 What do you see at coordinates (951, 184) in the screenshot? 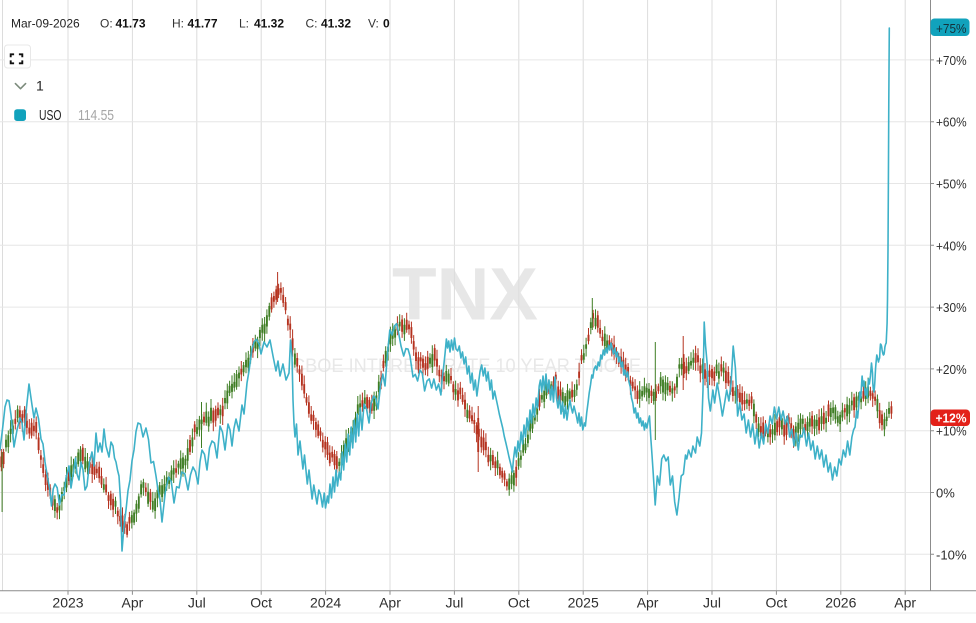
I see `svg-text: +50%` at bounding box center [951, 184].